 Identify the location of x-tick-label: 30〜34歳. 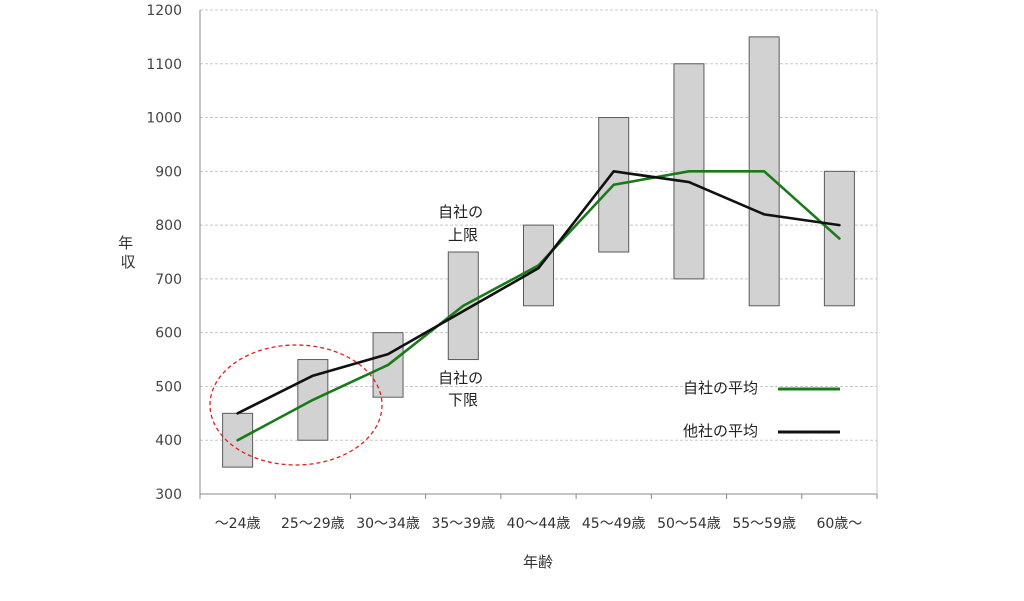
(388, 524).